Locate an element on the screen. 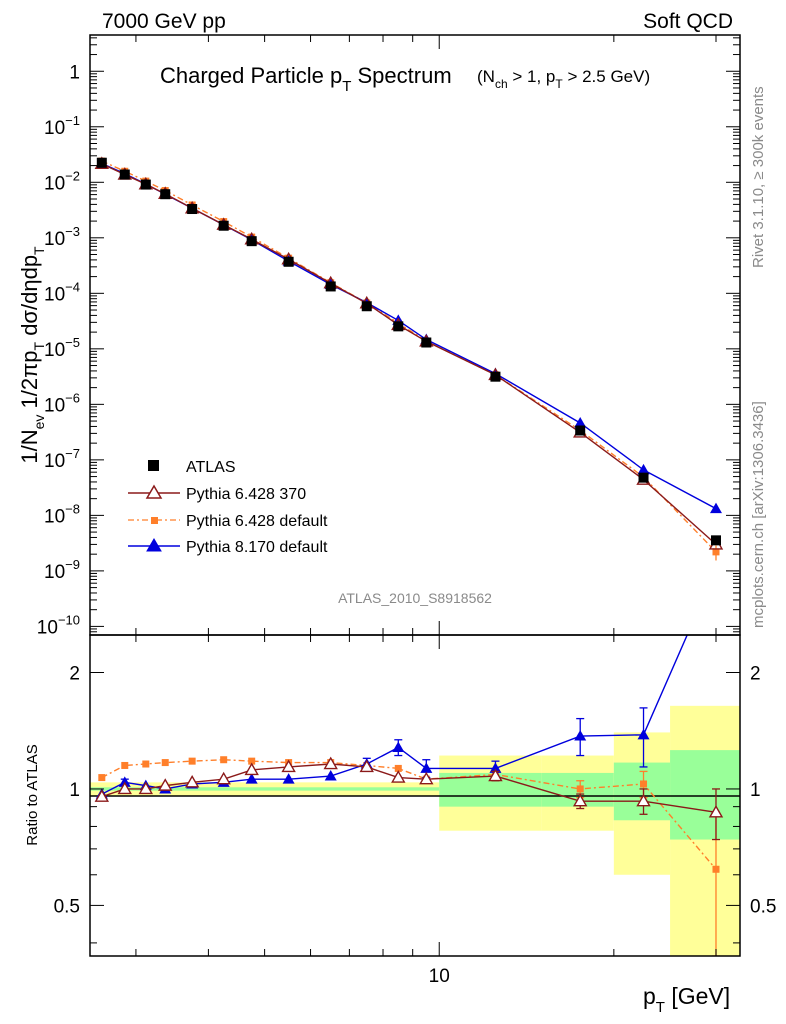 The image size is (786, 1024). legend-label-pythia6-default: Pythia 6.428 default is located at coordinates (257, 521).